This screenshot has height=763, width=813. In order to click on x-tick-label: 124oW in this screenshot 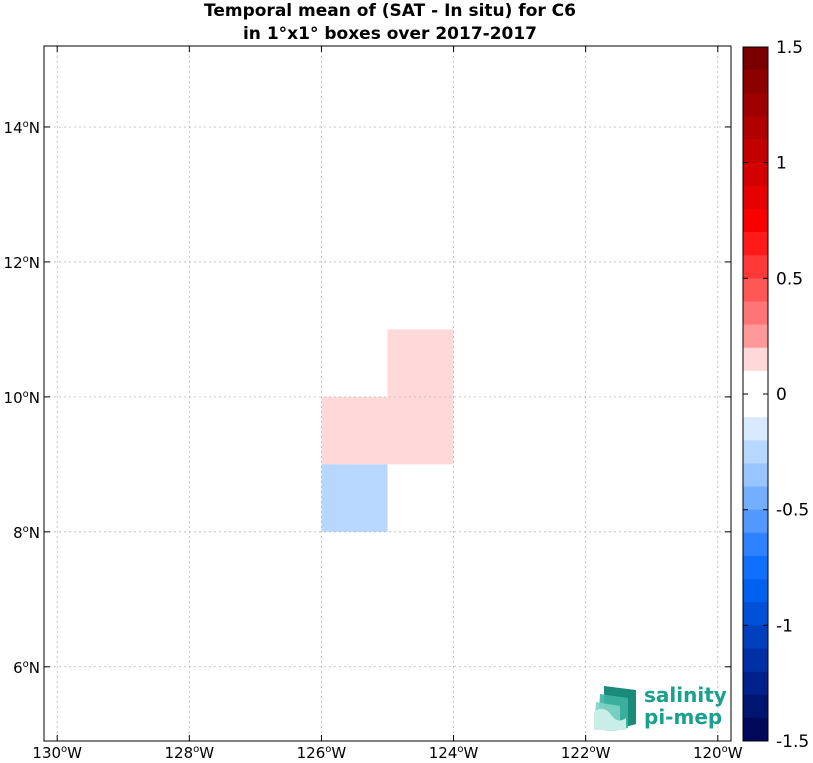, I will do `click(454, 753)`.